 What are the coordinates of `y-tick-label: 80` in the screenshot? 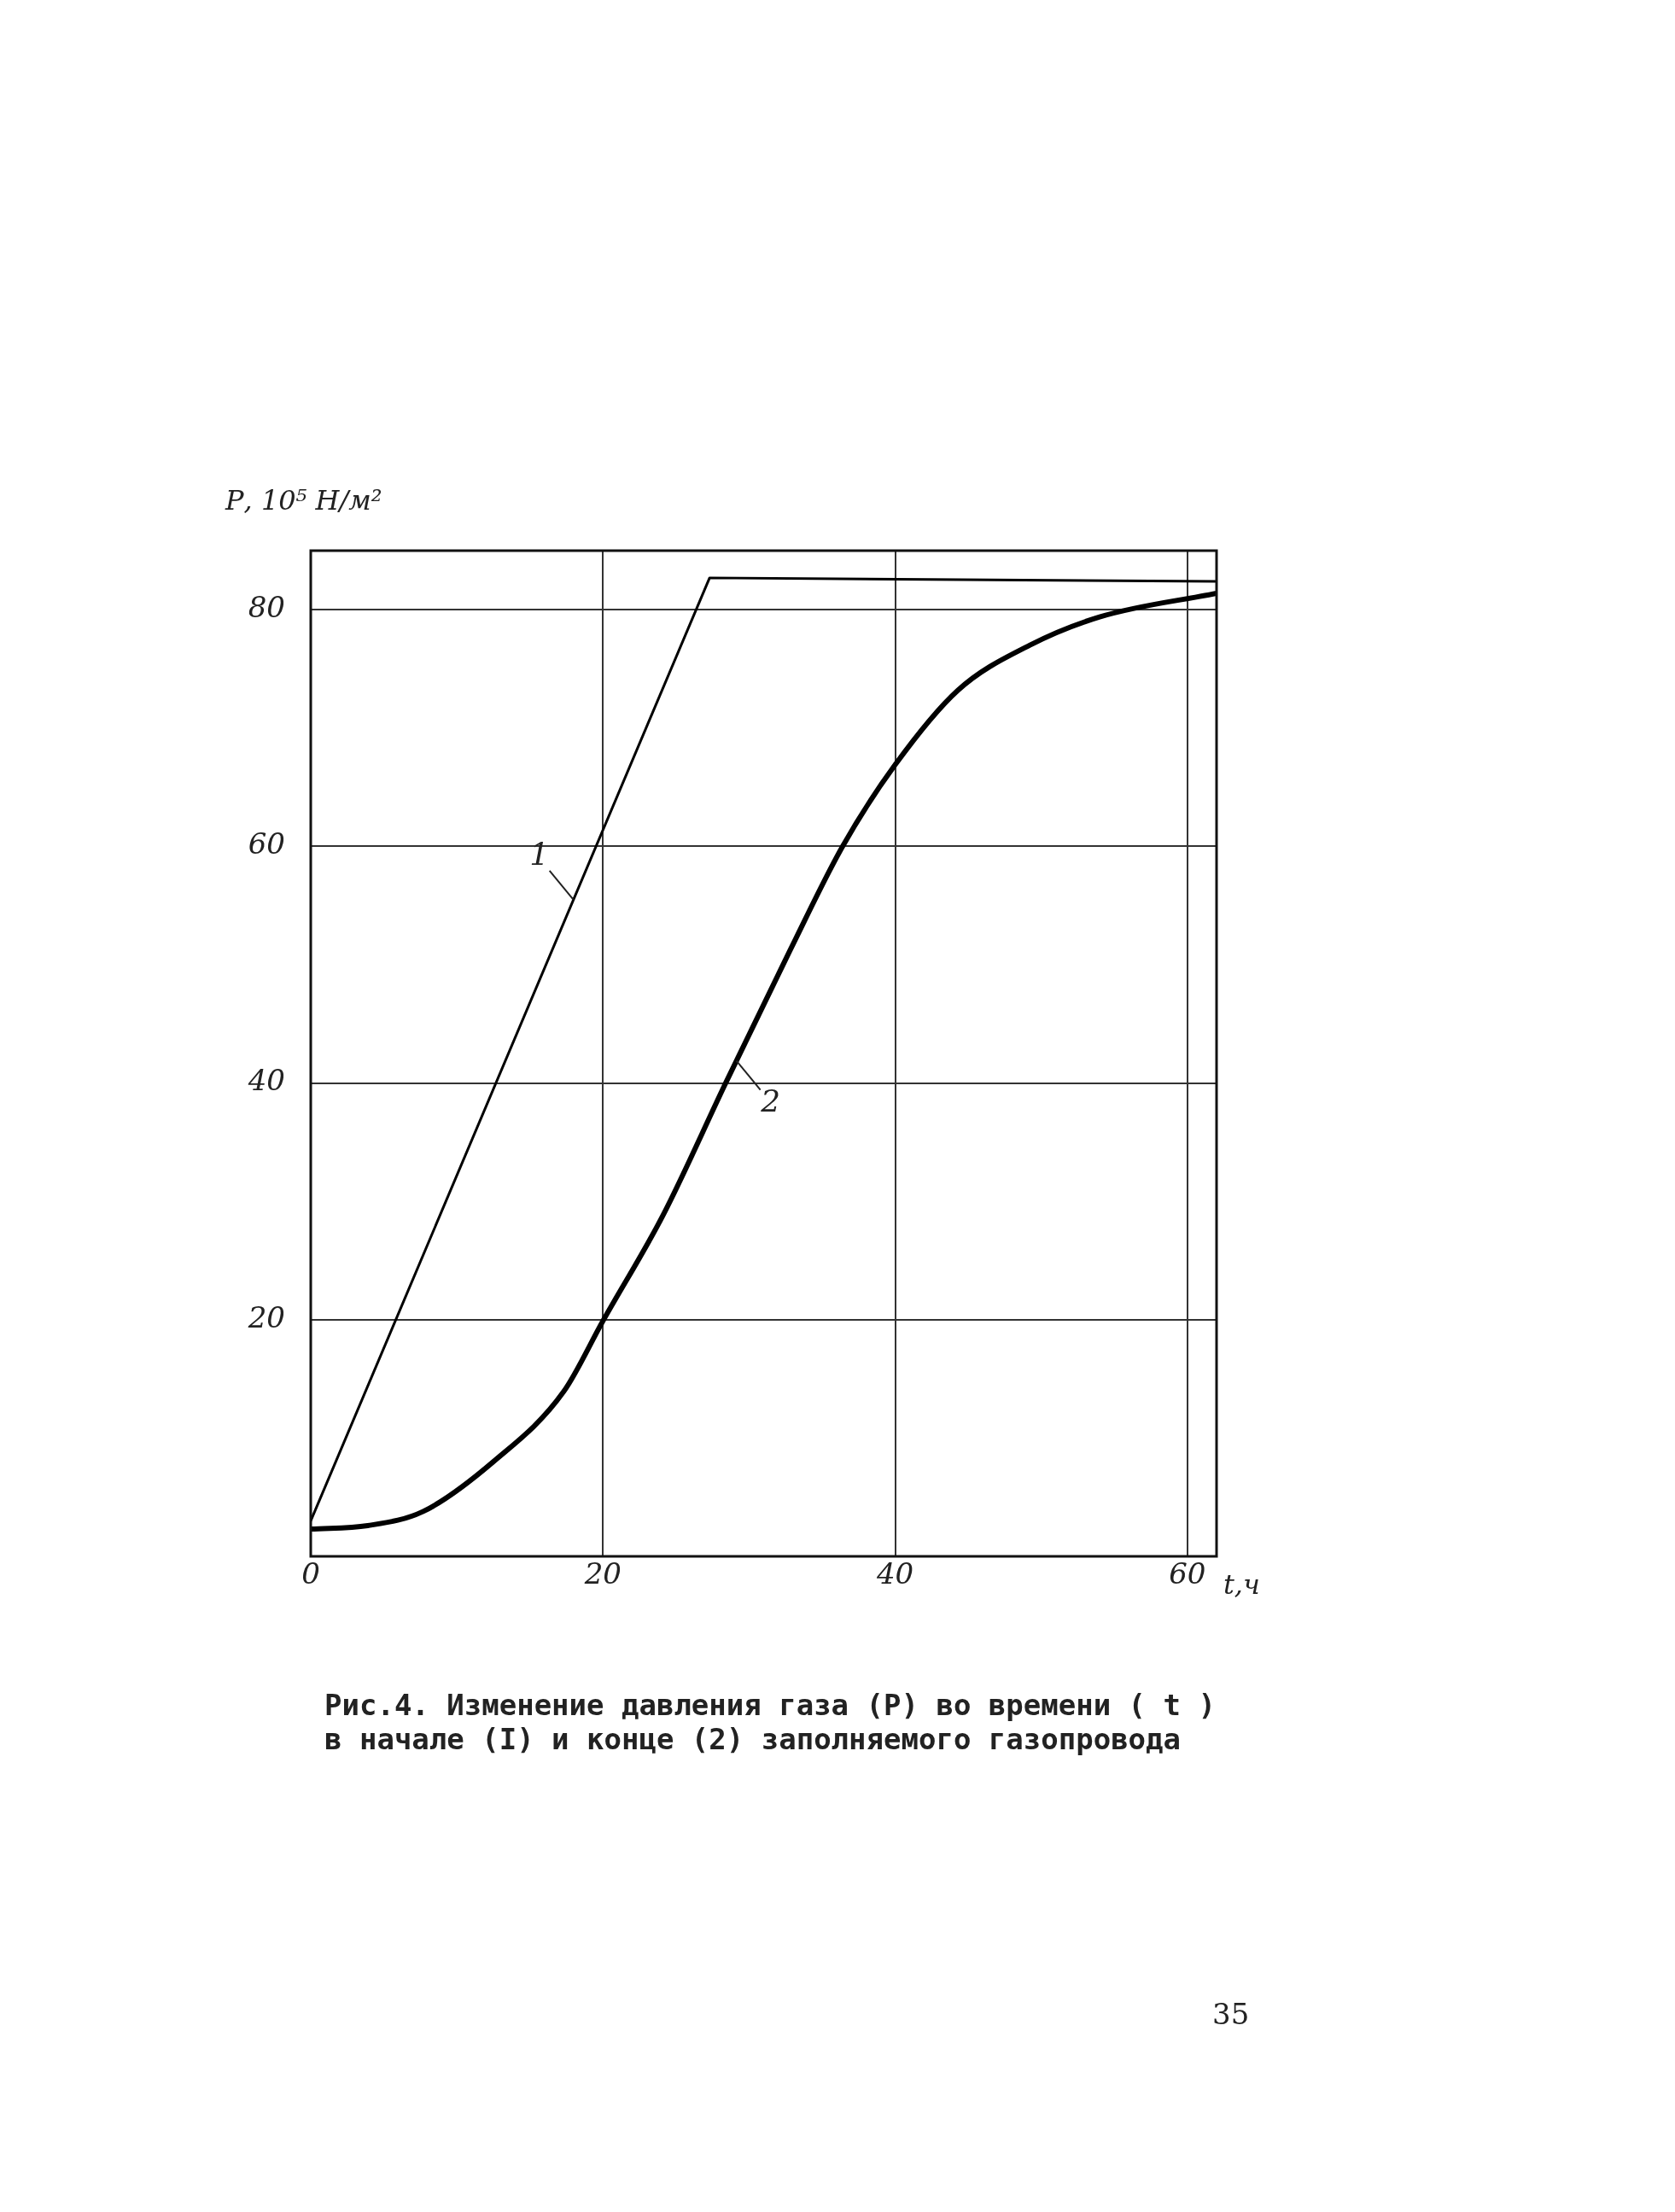 It's located at (266, 608).